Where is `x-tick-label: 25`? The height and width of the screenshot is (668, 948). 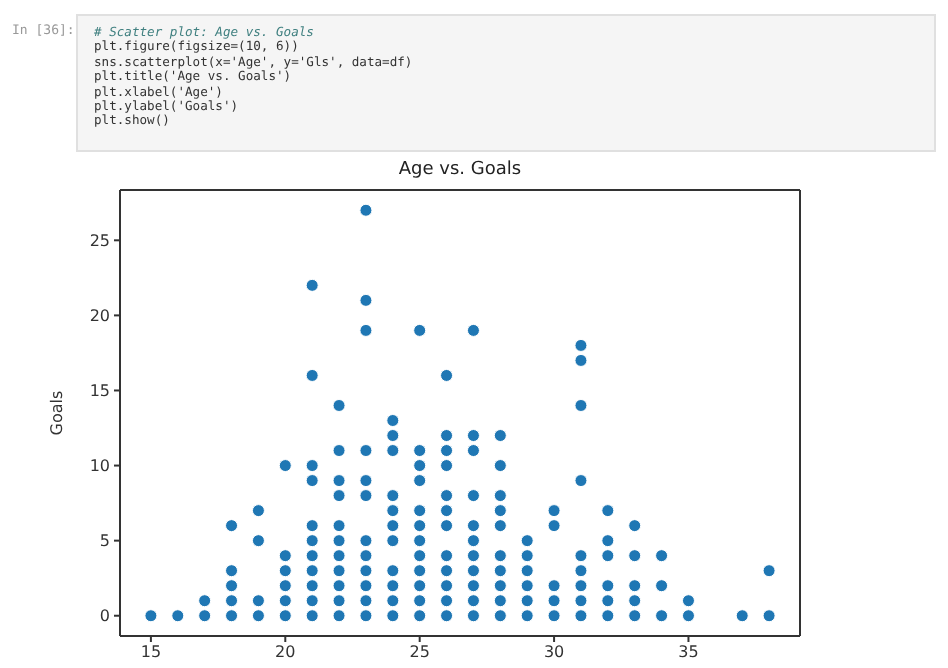
x-tick-label: 25 is located at coordinates (419, 652).